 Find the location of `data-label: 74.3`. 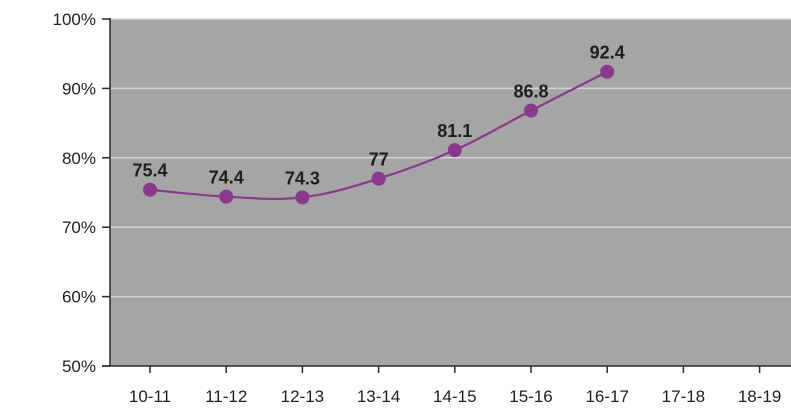

data-label: 74.3 is located at coordinates (302, 178).